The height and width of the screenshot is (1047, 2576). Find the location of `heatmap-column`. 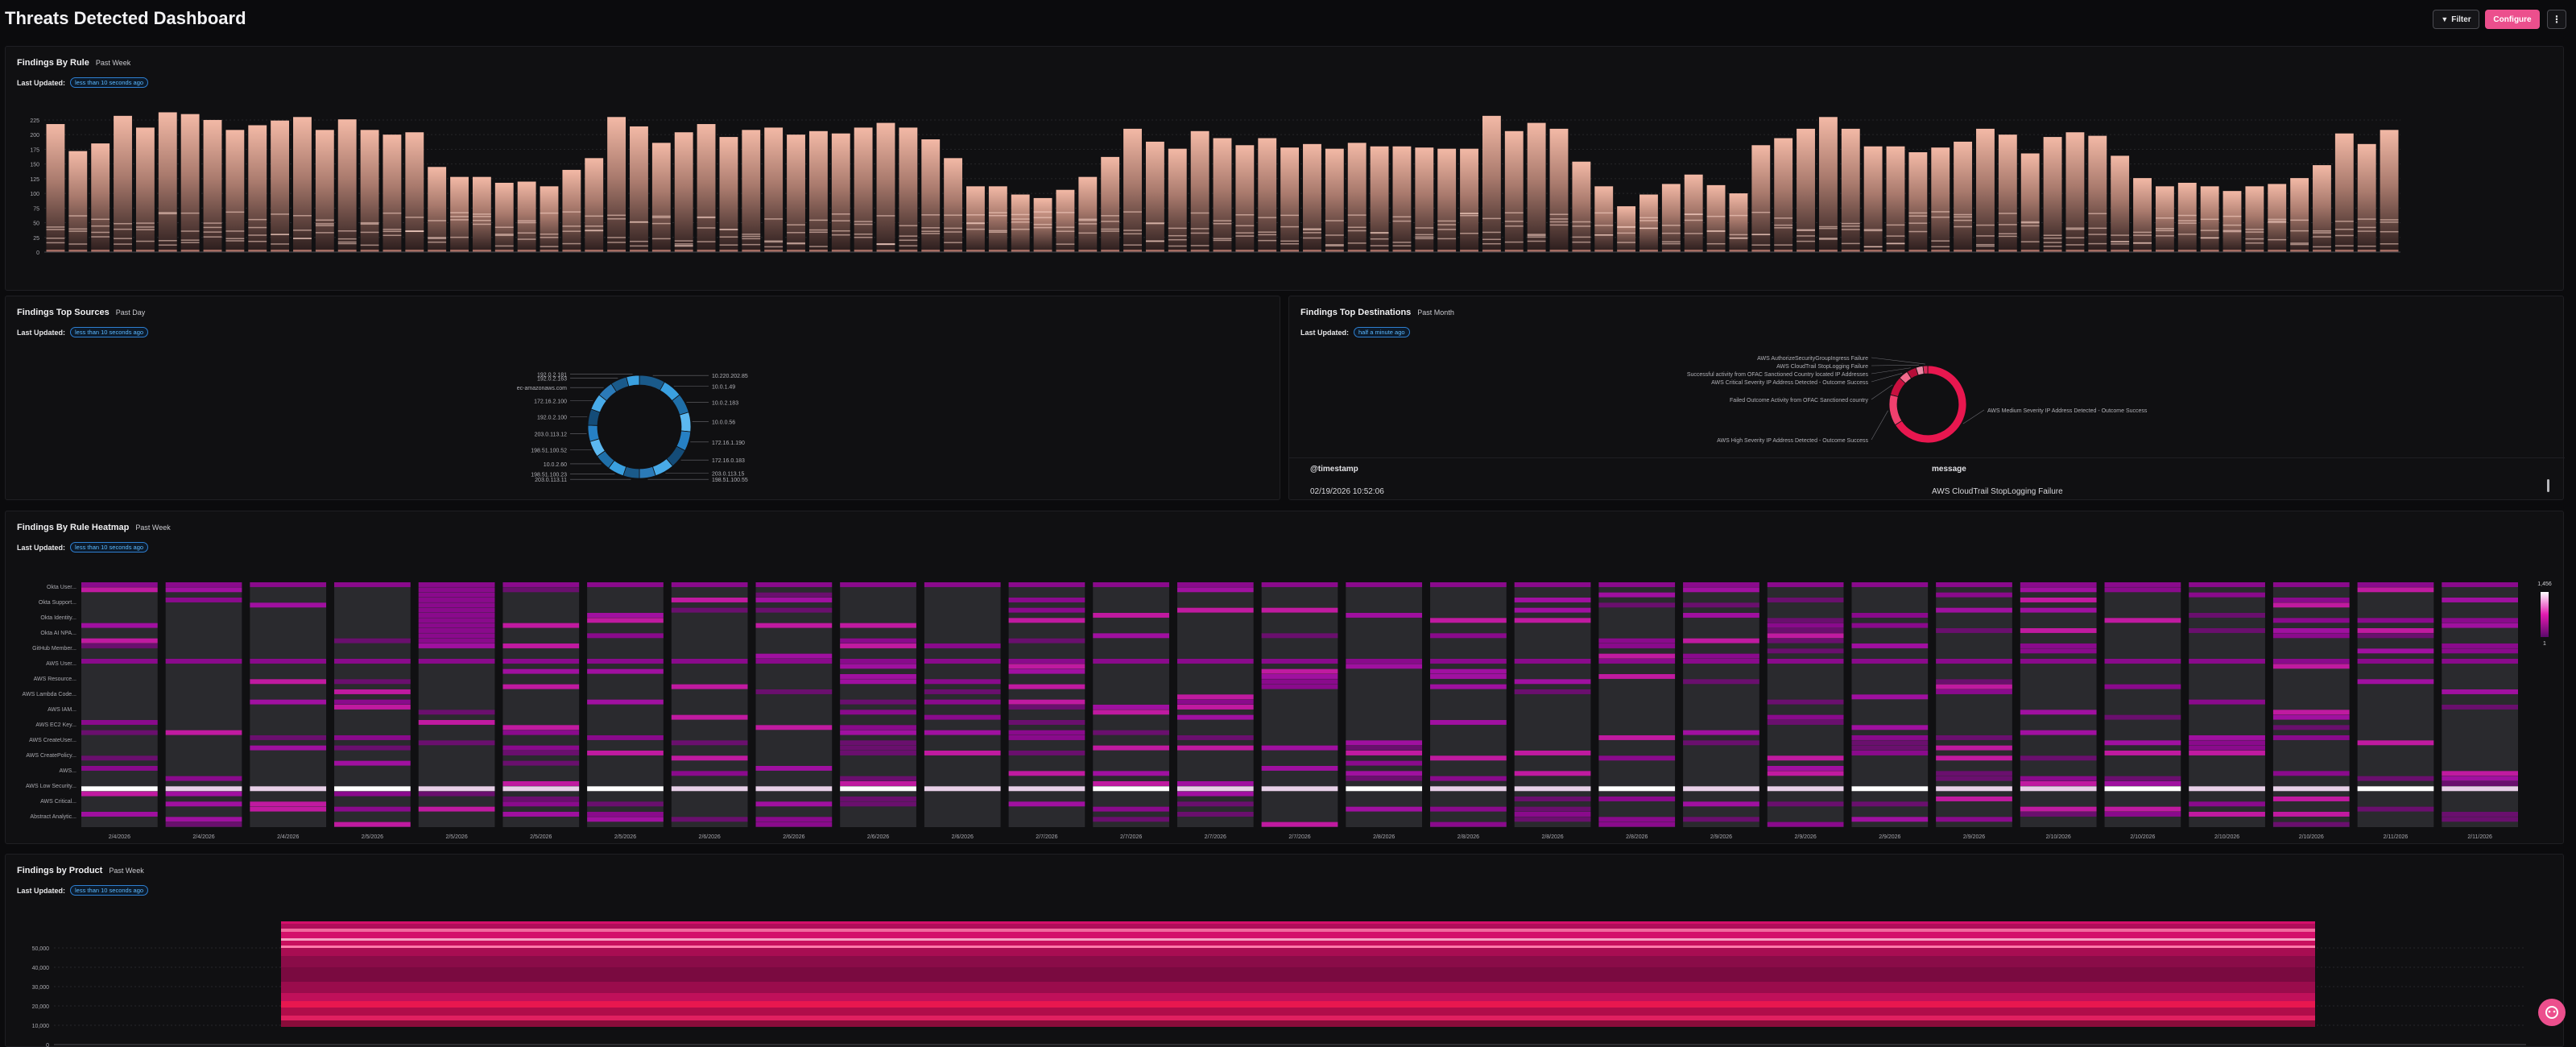

heatmap-column is located at coordinates (2311, 704).